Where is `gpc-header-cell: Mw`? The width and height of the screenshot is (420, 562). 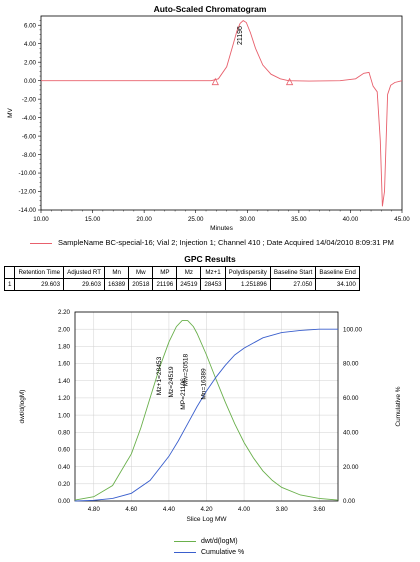 gpc-header-cell: Mw is located at coordinates (141, 272).